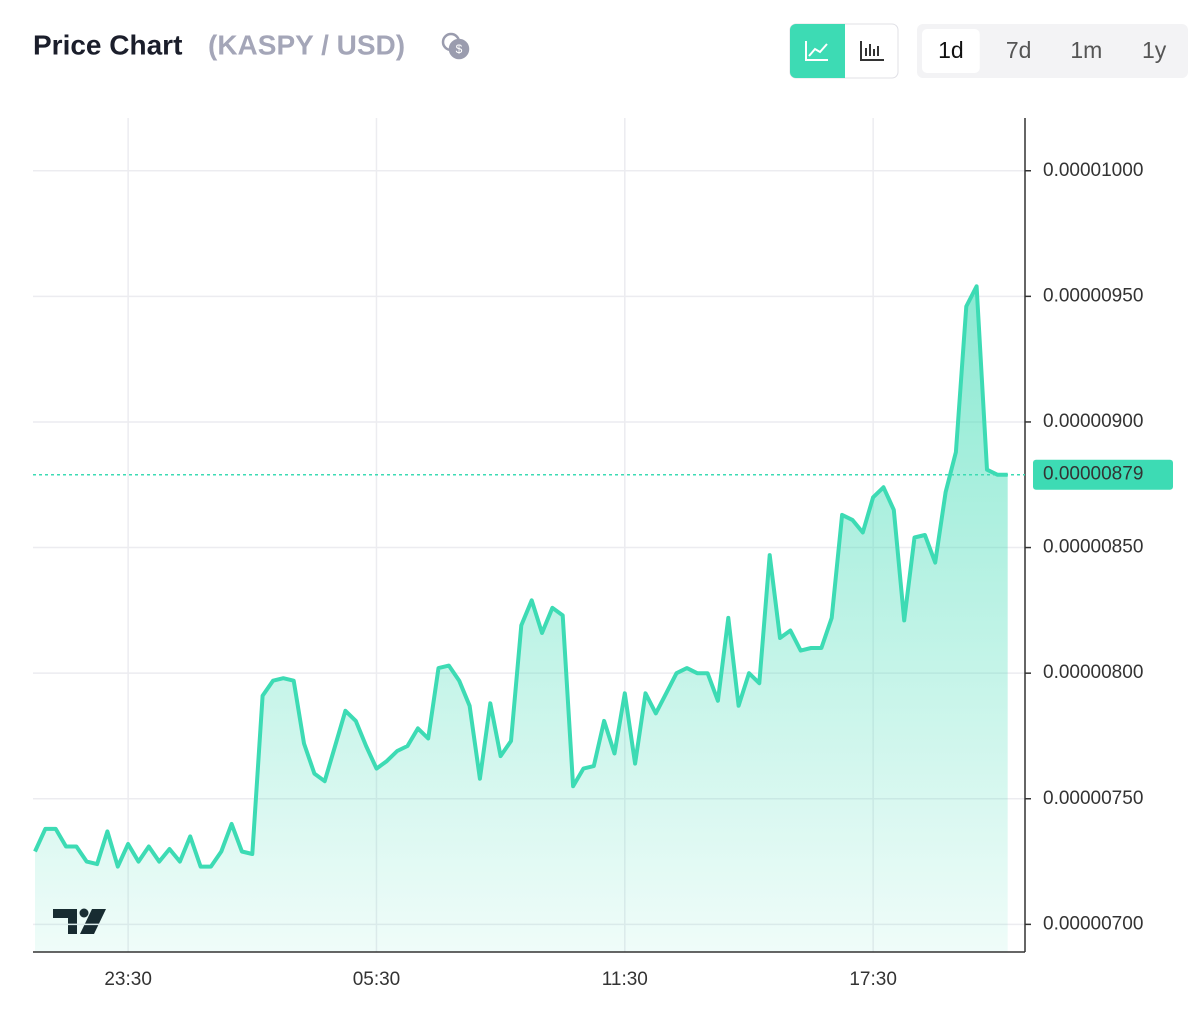 This screenshot has width=1200, height=1033. What do you see at coordinates (872, 51) in the screenshot?
I see `bar-chart-button` at bounding box center [872, 51].